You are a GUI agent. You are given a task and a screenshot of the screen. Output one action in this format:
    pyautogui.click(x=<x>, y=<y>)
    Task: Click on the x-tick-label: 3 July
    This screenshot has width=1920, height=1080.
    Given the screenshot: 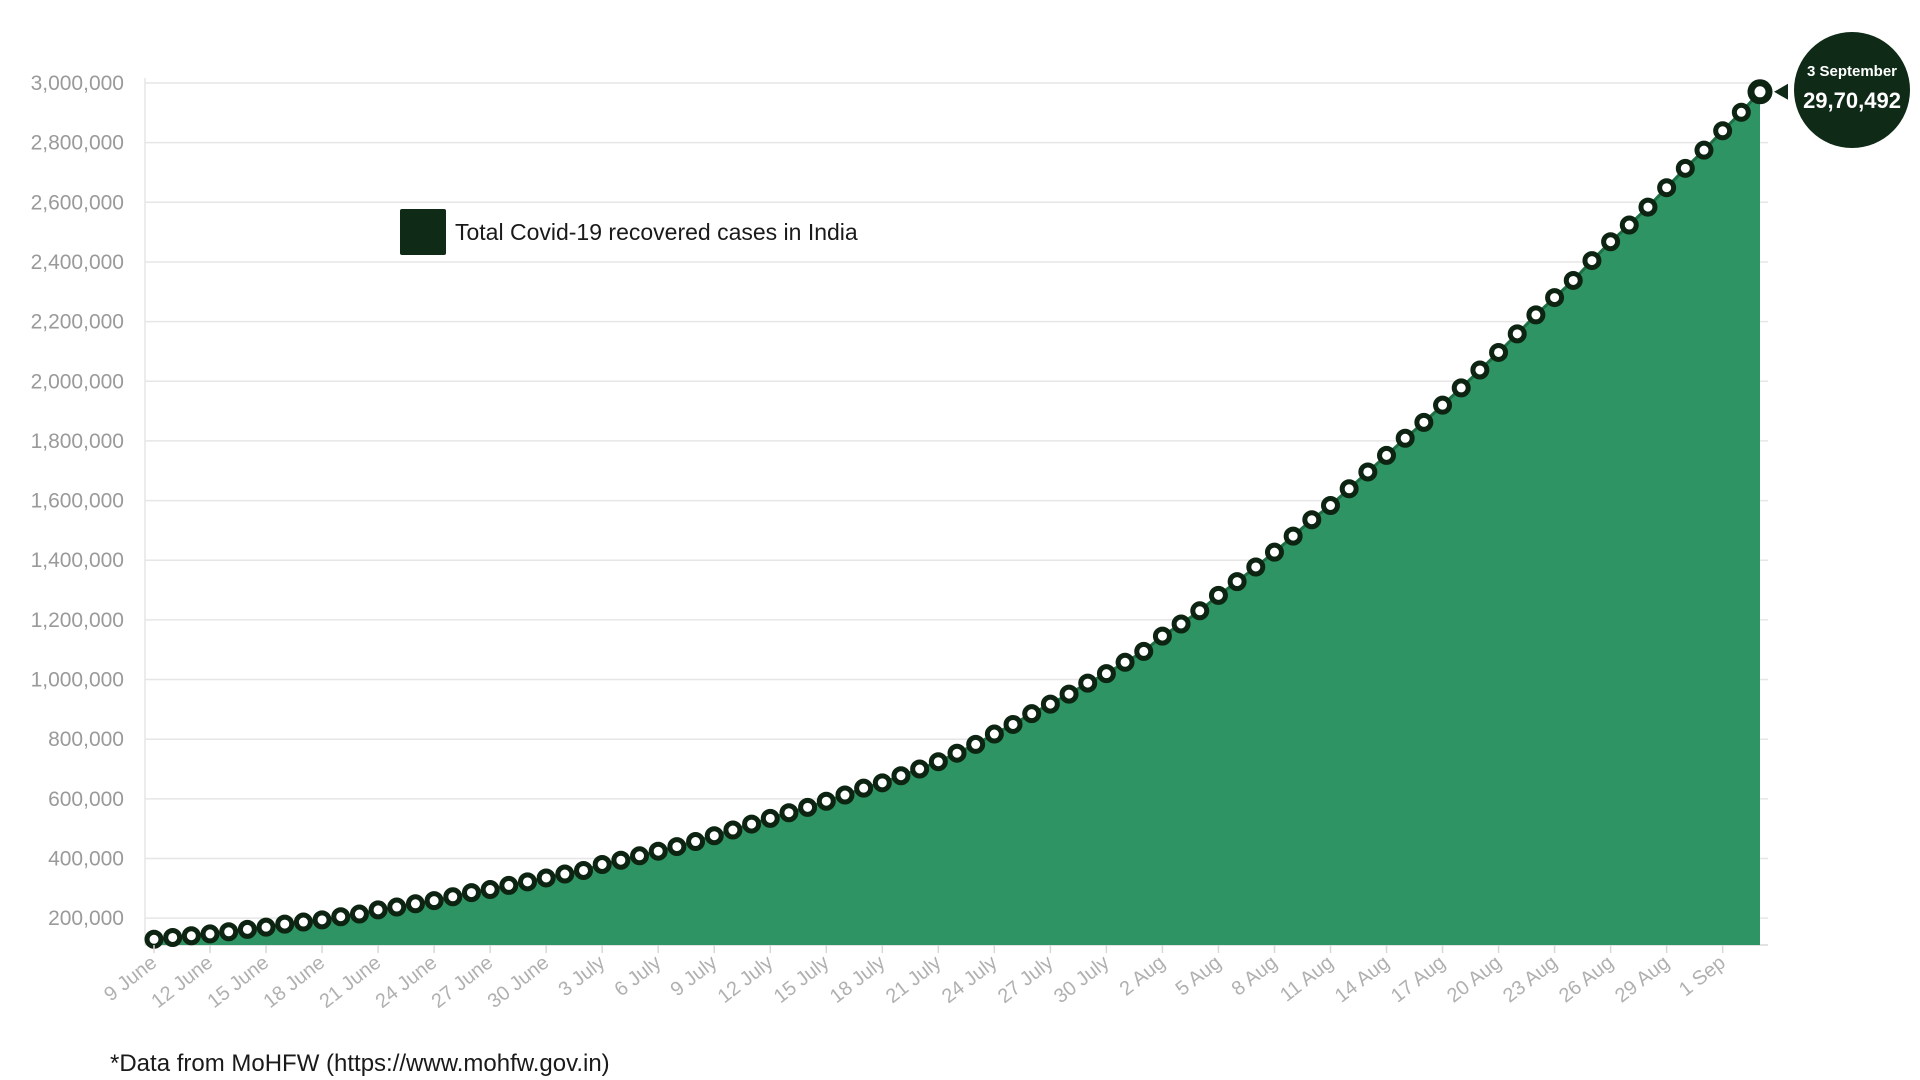 What is the action you would take?
    pyautogui.click(x=582, y=977)
    